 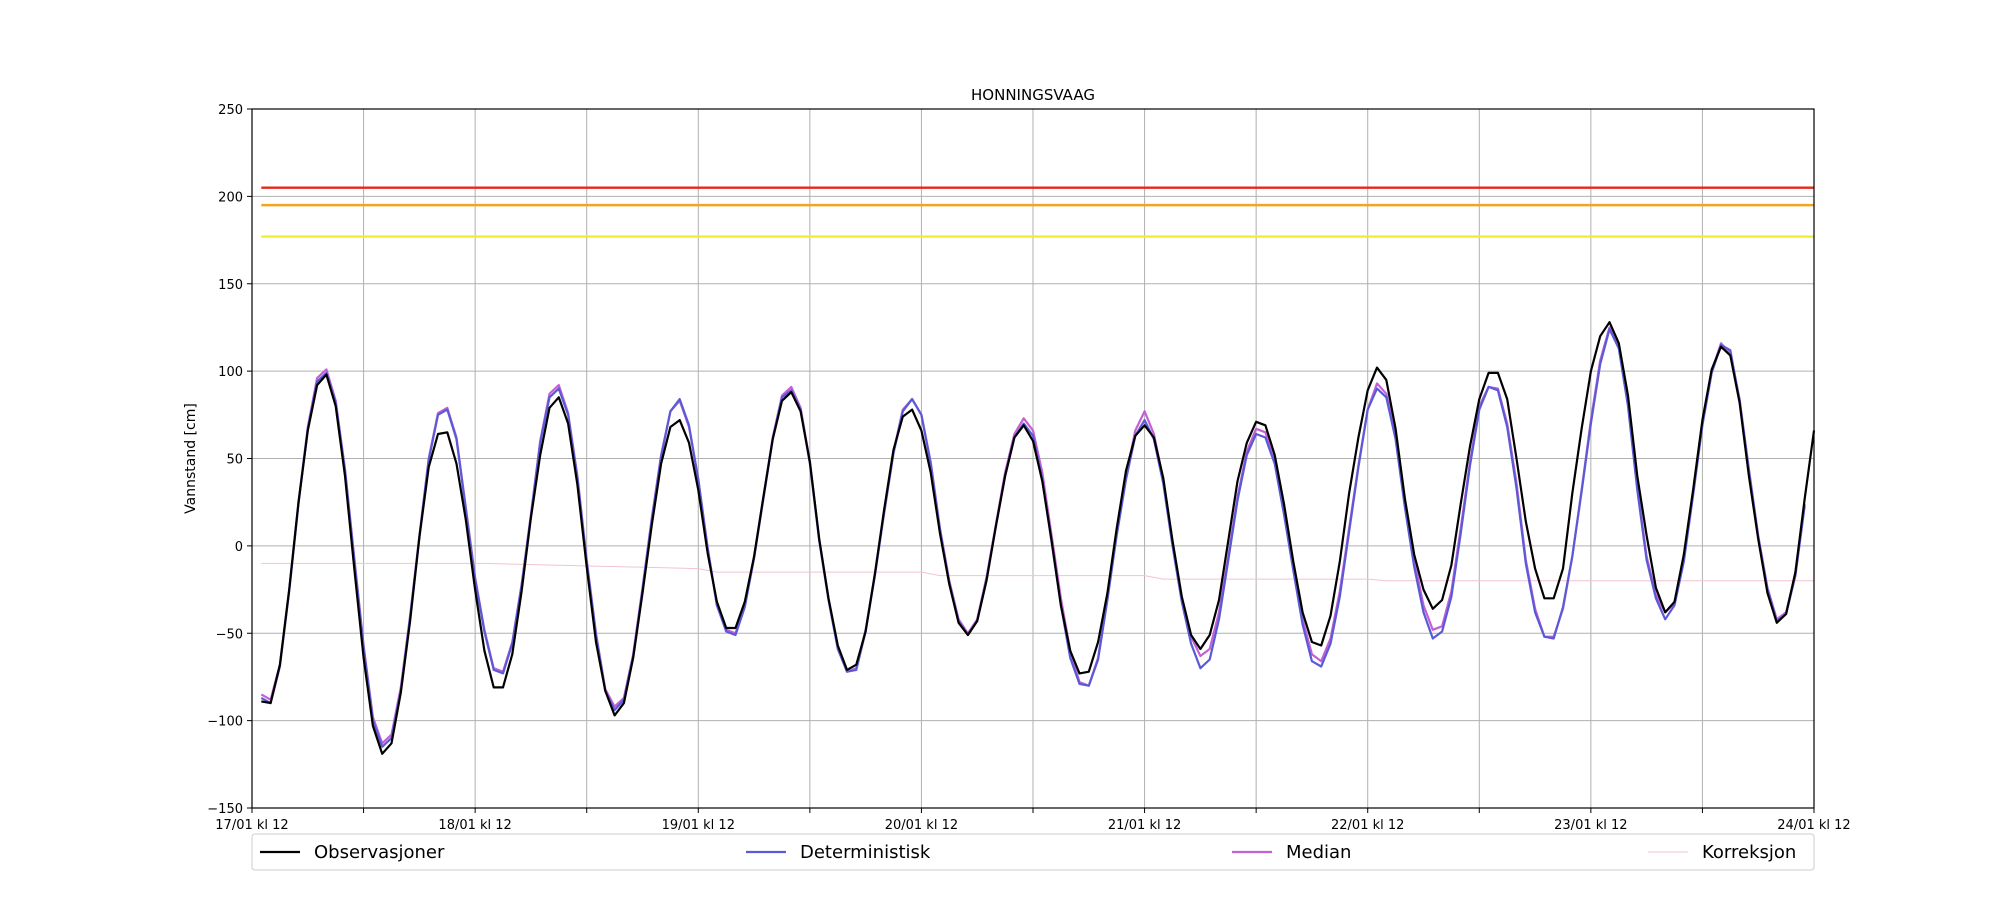 I want to click on series-line-korreksjon, so click(x=1037, y=572).